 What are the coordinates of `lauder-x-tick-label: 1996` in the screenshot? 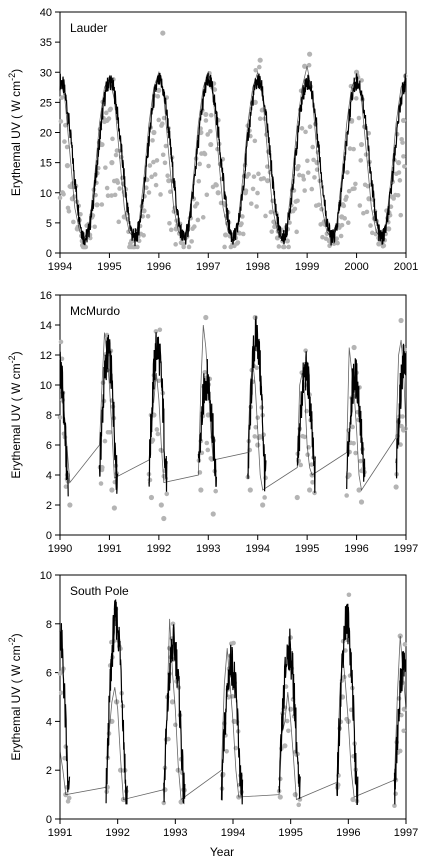 It's located at (159, 267).